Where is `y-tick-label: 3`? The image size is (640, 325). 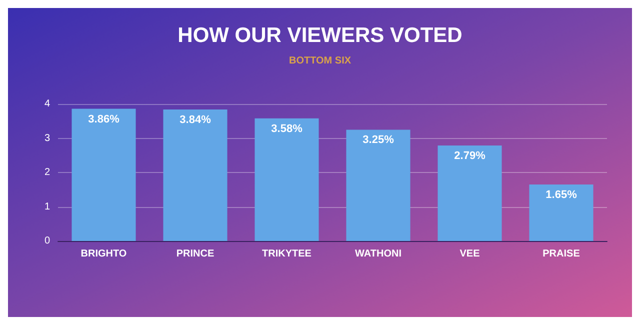
y-tick-label: 3 is located at coordinates (47, 138).